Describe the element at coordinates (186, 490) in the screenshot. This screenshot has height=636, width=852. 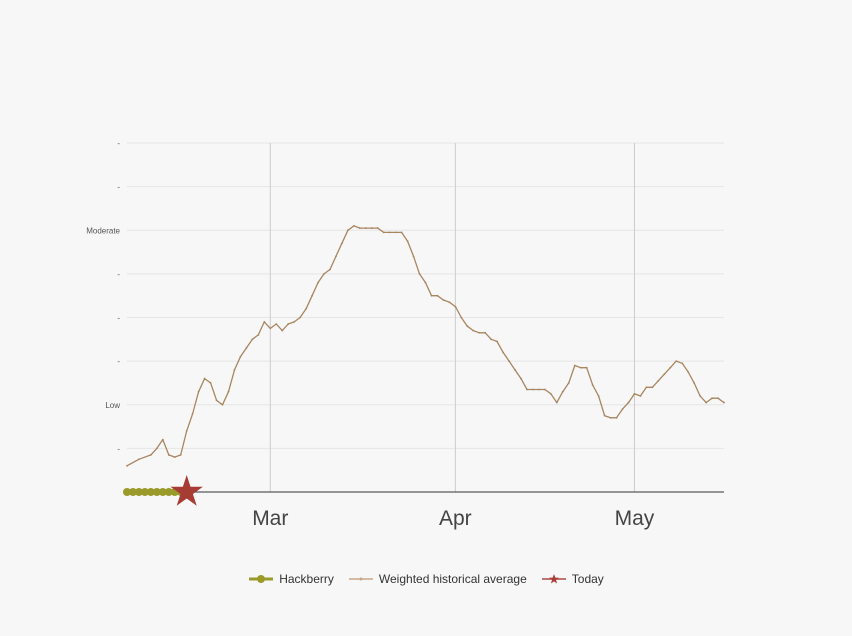
I see `today-star-marker` at that location.